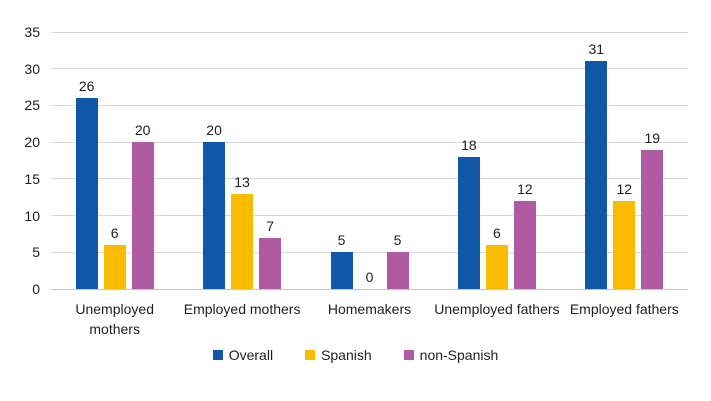 The image size is (711, 401). What do you see at coordinates (86, 86) in the screenshot?
I see `bar-value-label: 26` at bounding box center [86, 86].